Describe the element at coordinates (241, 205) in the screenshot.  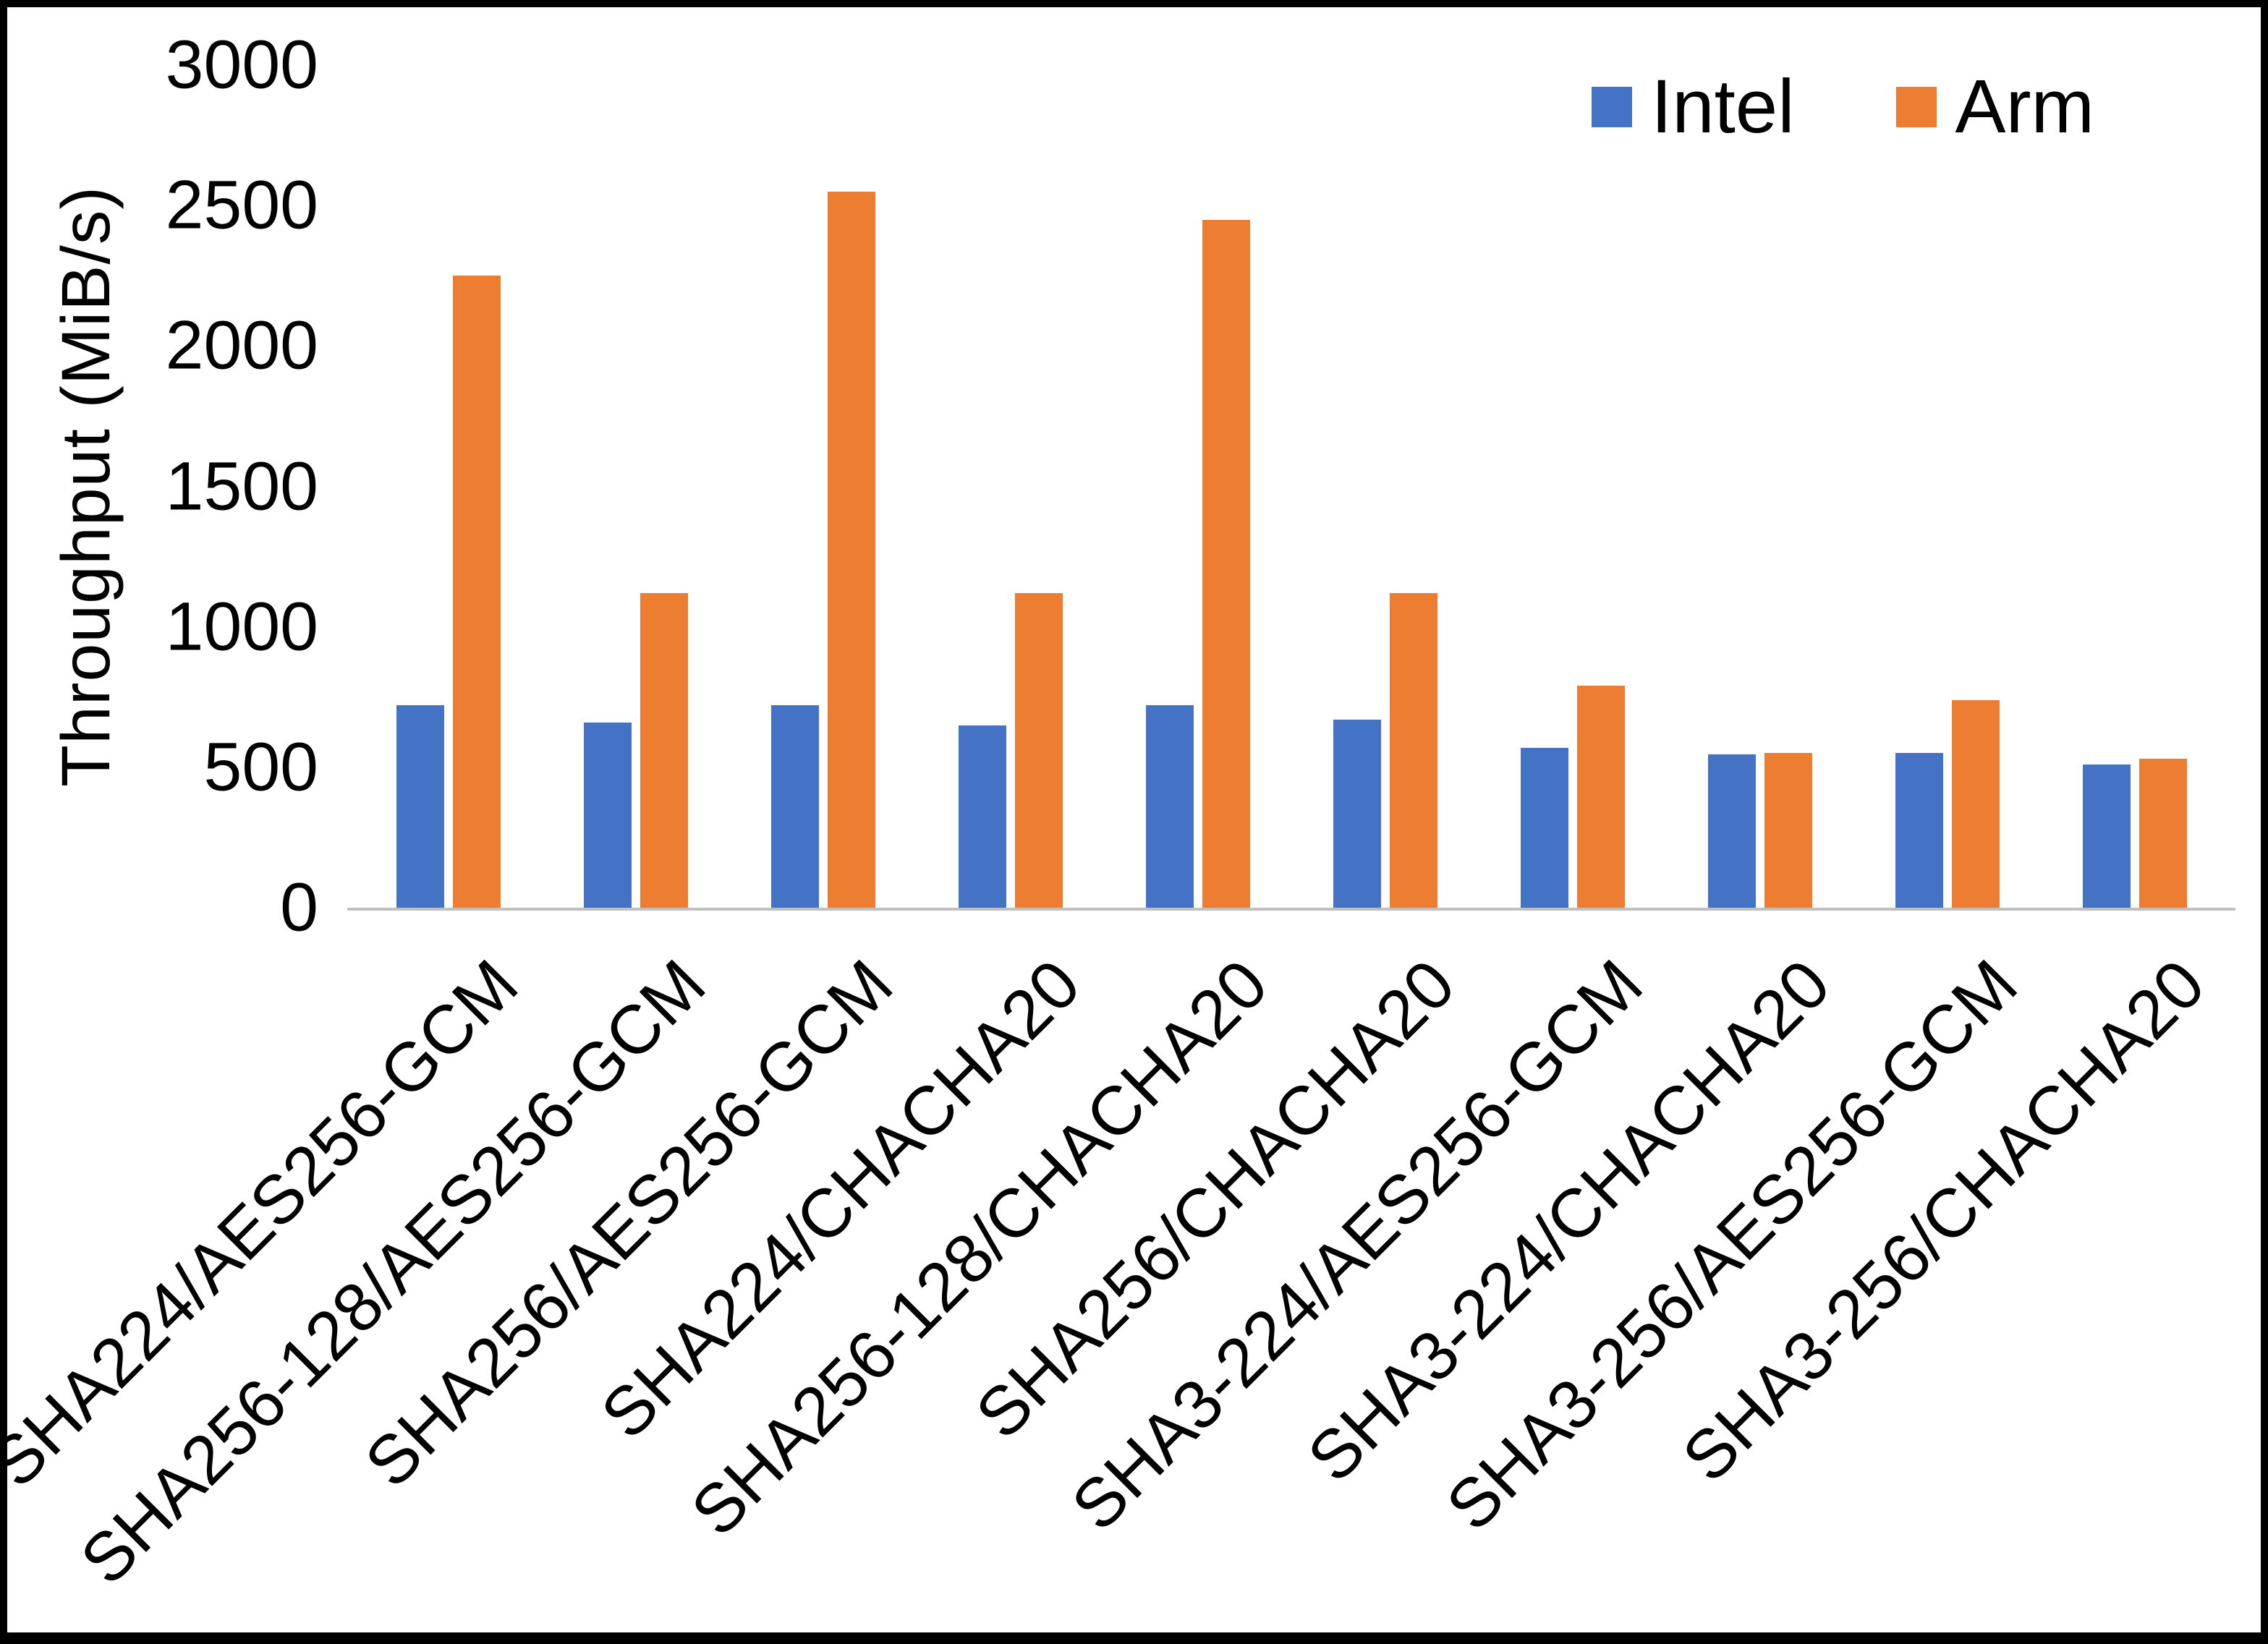
I see `y-tick-label: 2500` at that location.